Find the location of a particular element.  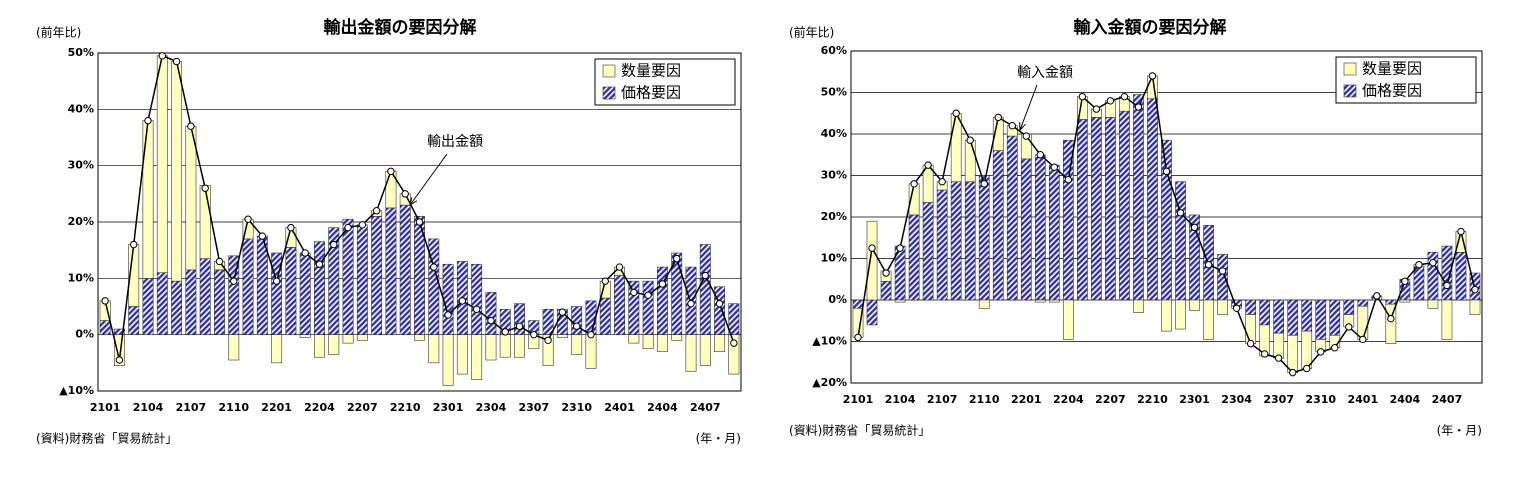

x-tick-label: 2404 is located at coordinates (1405, 399).